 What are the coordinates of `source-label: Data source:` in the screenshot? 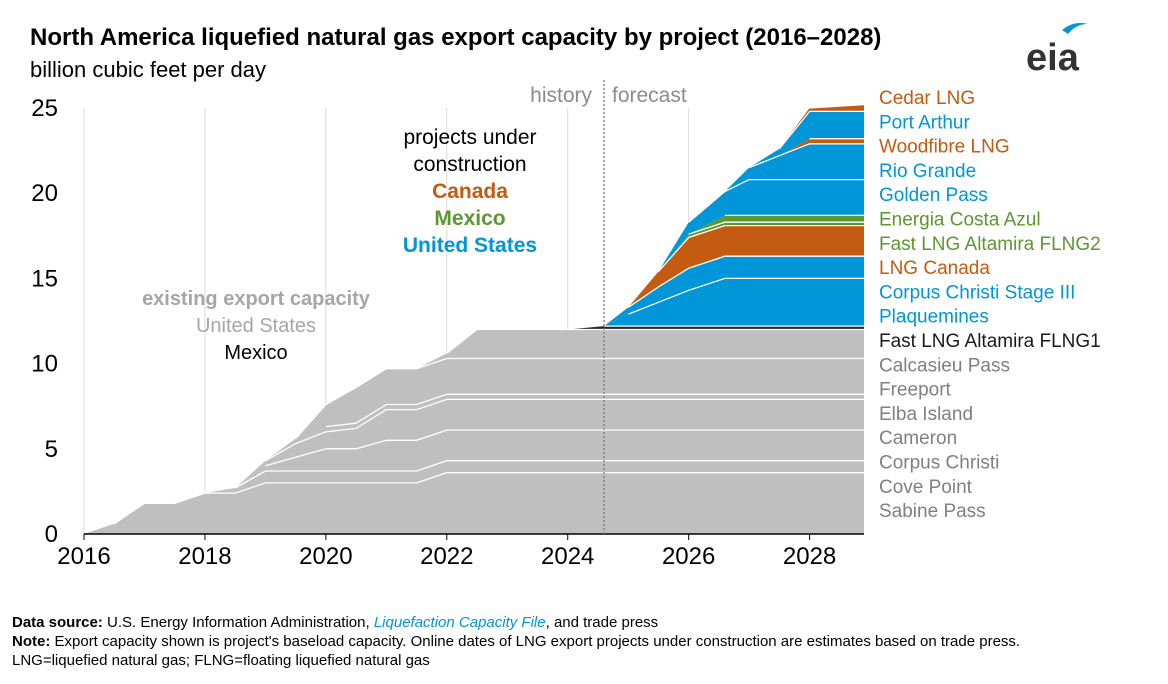 It's located at (57, 622).